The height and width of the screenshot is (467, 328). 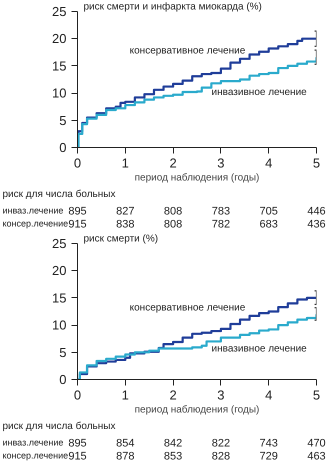 What do you see at coordinates (316, 224) in the screenshot?
I see `text: 436` at bounding box center [316, 224].